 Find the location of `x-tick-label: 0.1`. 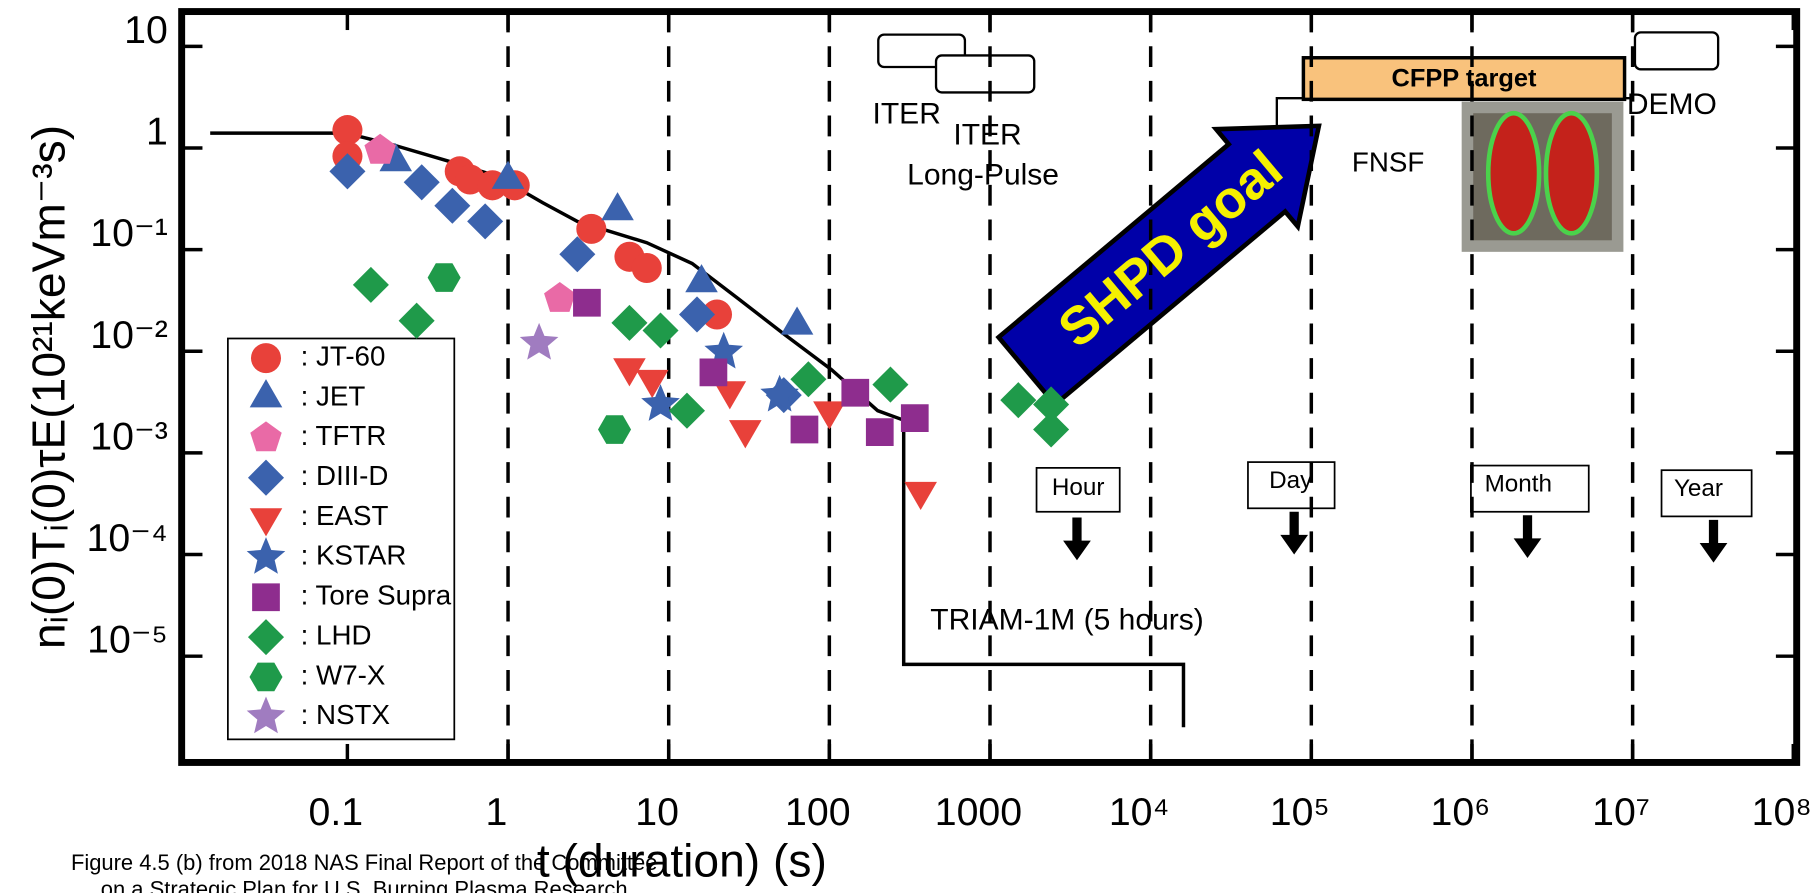

x-tick-label: 0.1 is located at coordinates (336, 812).